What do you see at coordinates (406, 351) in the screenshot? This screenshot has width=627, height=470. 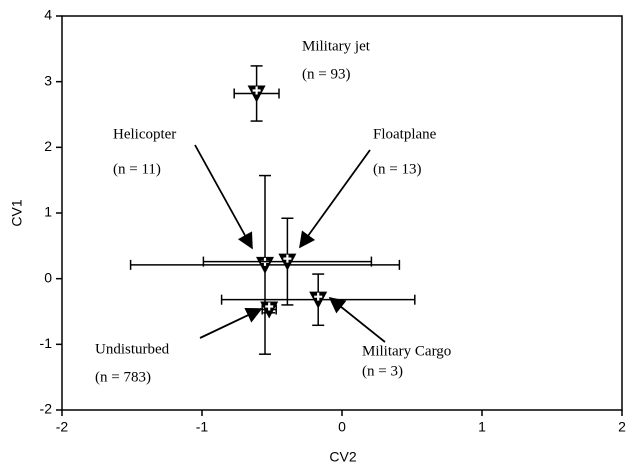 I see `annotation-name: Military Cargo` at bounding box center [406, 351].